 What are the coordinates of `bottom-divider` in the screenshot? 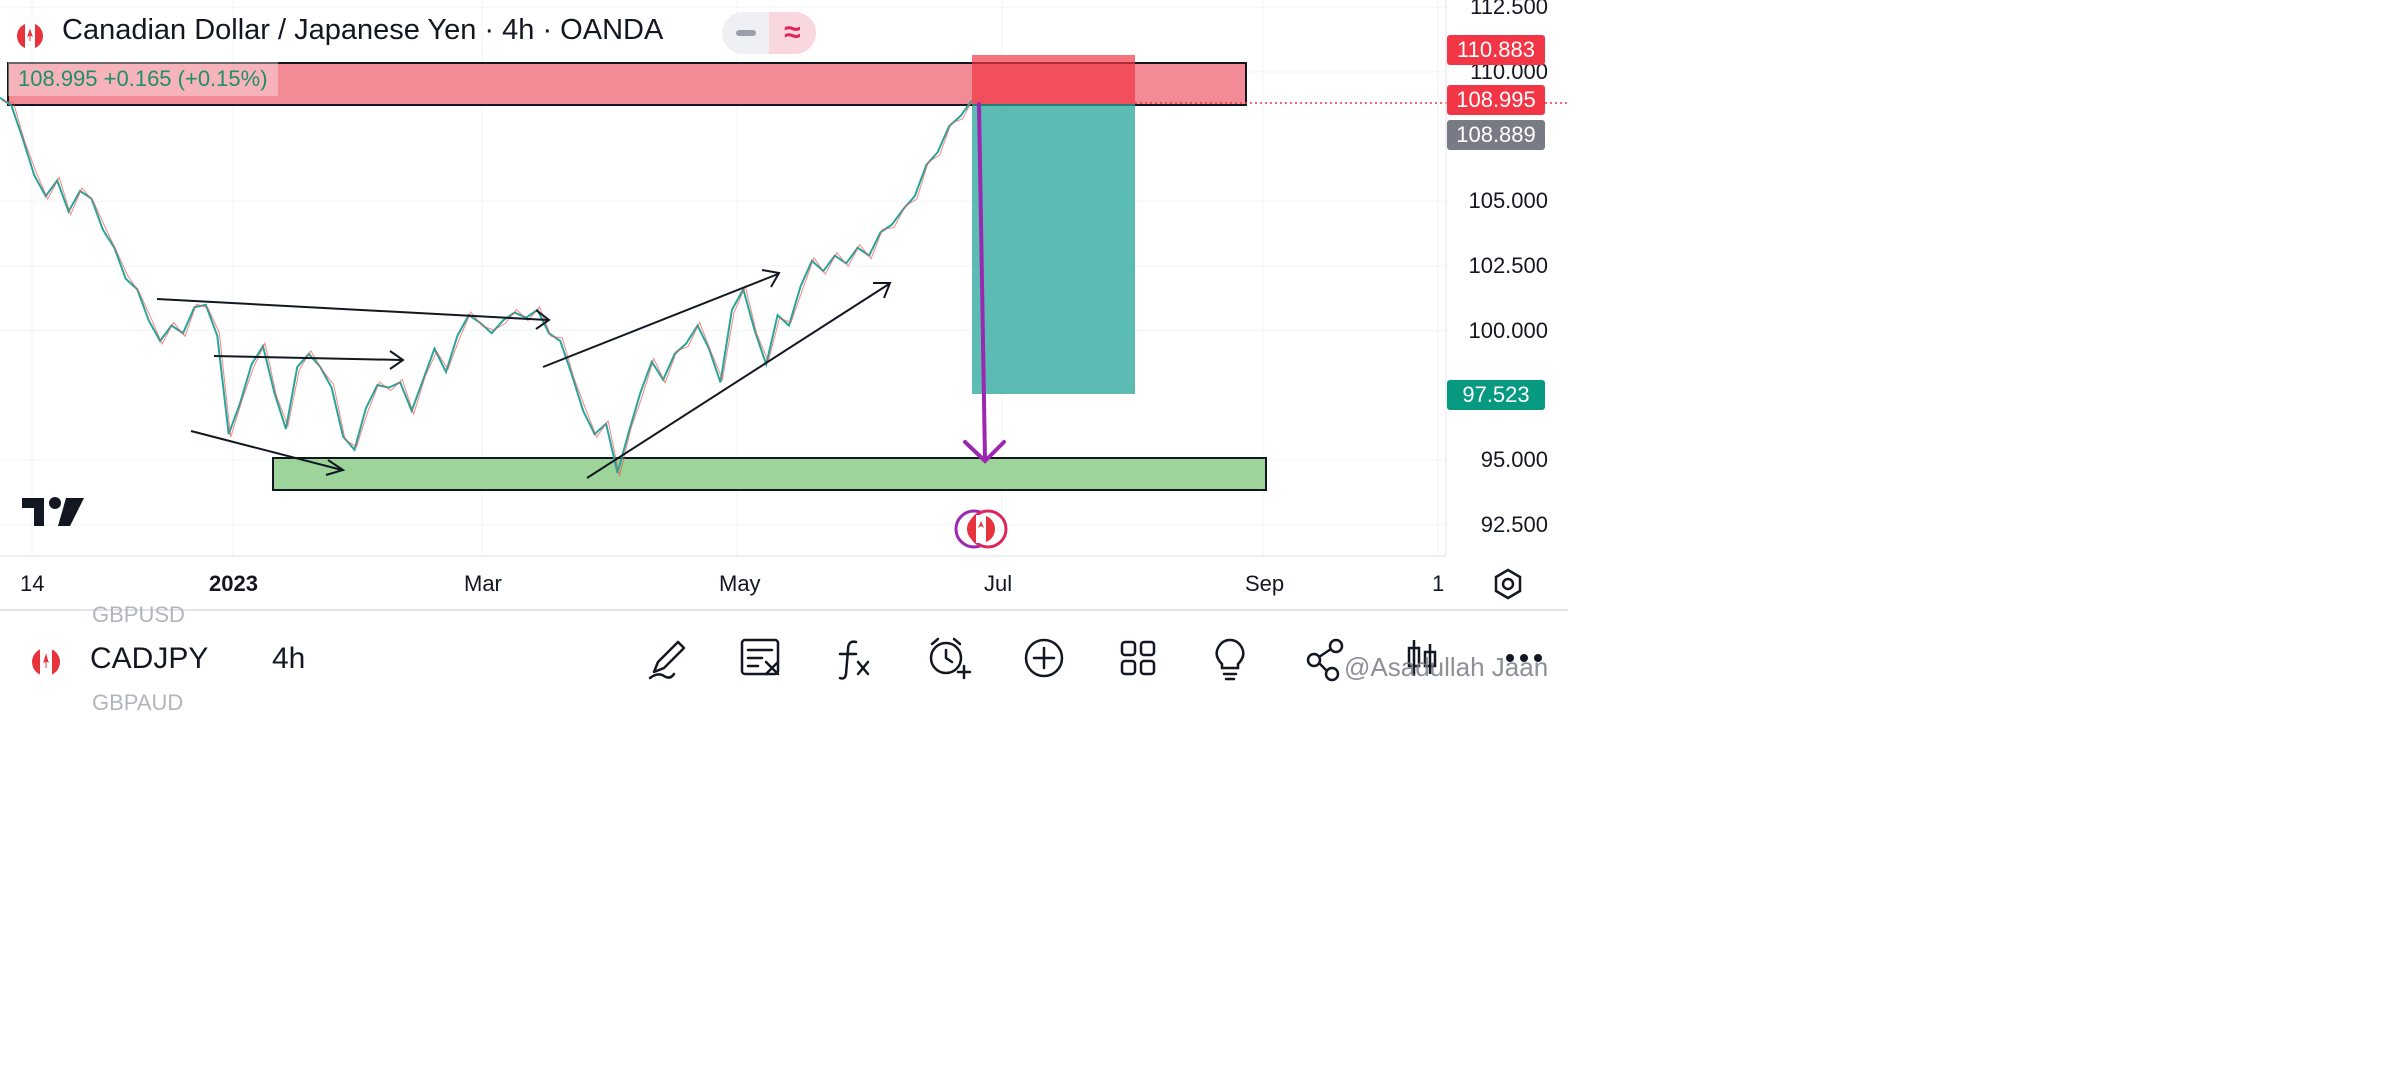 It's located at (784, 610).